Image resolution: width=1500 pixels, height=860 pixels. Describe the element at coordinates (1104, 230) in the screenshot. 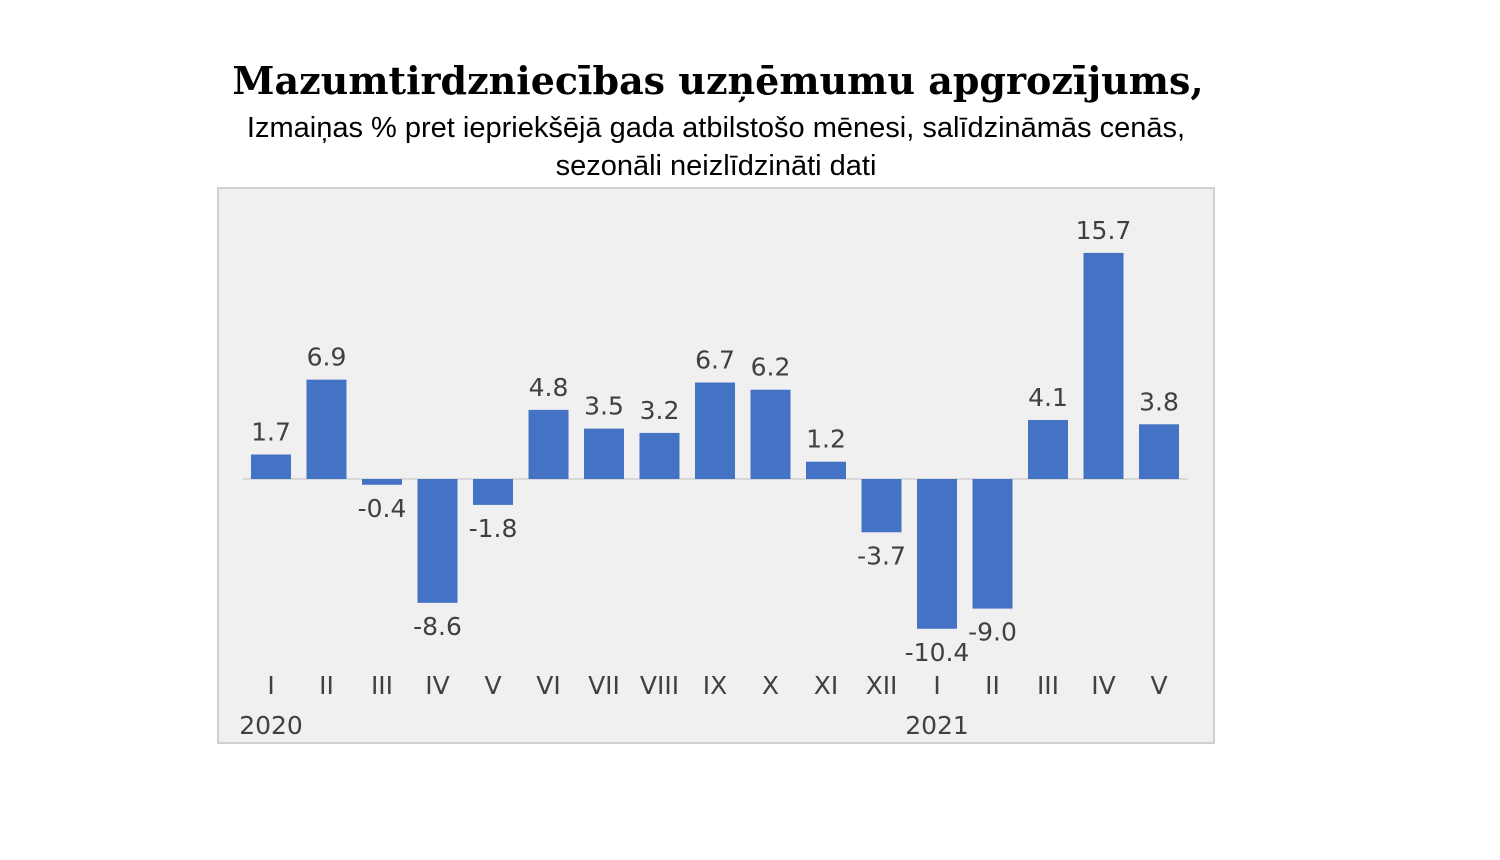

I see `data-label-15: 15.7` at that location.